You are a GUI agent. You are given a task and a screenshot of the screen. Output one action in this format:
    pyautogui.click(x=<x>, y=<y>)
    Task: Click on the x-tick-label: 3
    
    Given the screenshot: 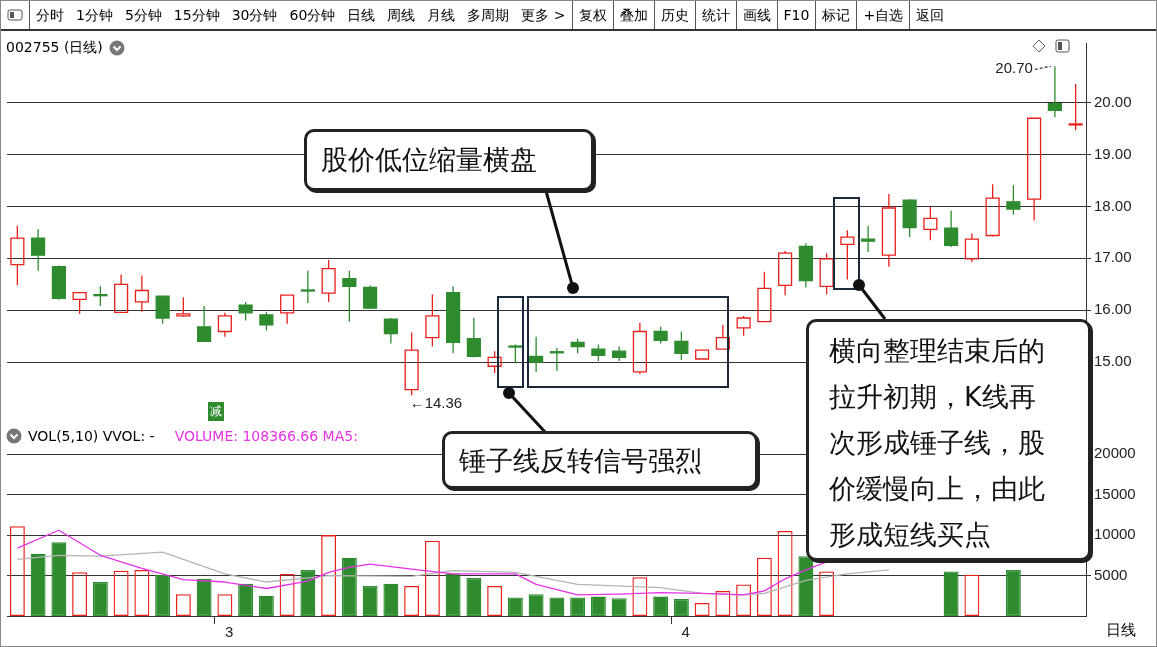 What is the action you would take?
    pyautogui.click(x=229, y=632)
    